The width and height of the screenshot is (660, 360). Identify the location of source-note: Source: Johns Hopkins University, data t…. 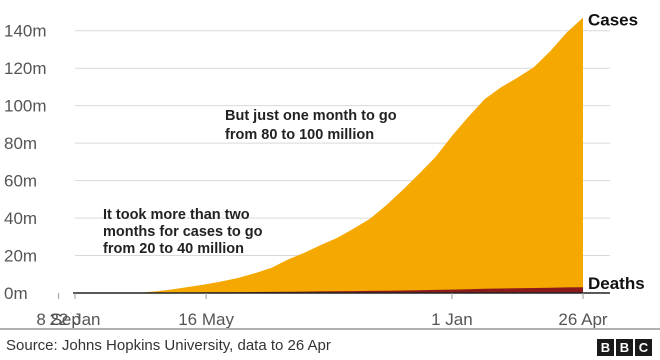
(168, 345).